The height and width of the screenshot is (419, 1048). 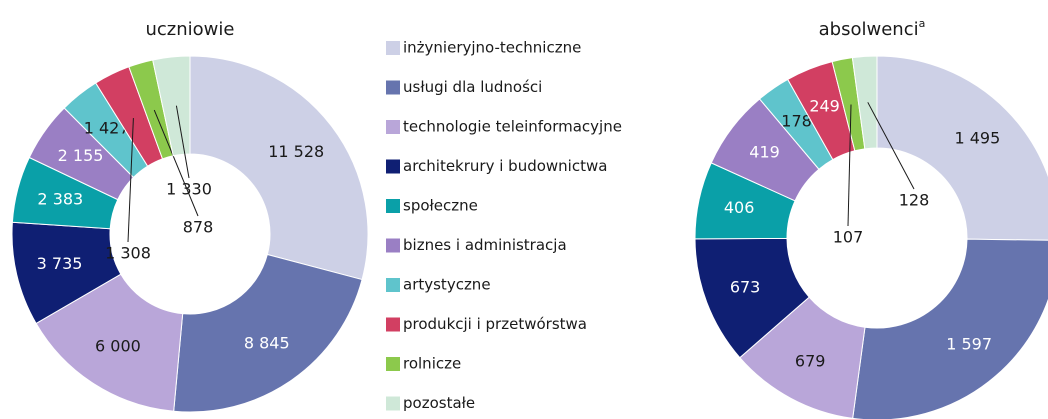 I want to click on title-text: absolwenci, so click(x=869, y=29).